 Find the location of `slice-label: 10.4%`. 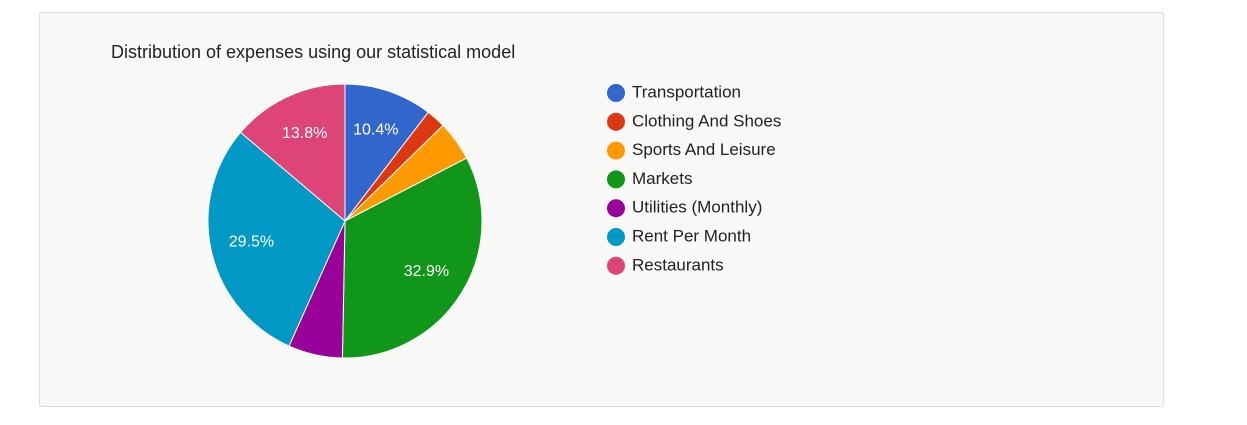

slice-label: 10.4% is located at coordinates (375, 129).